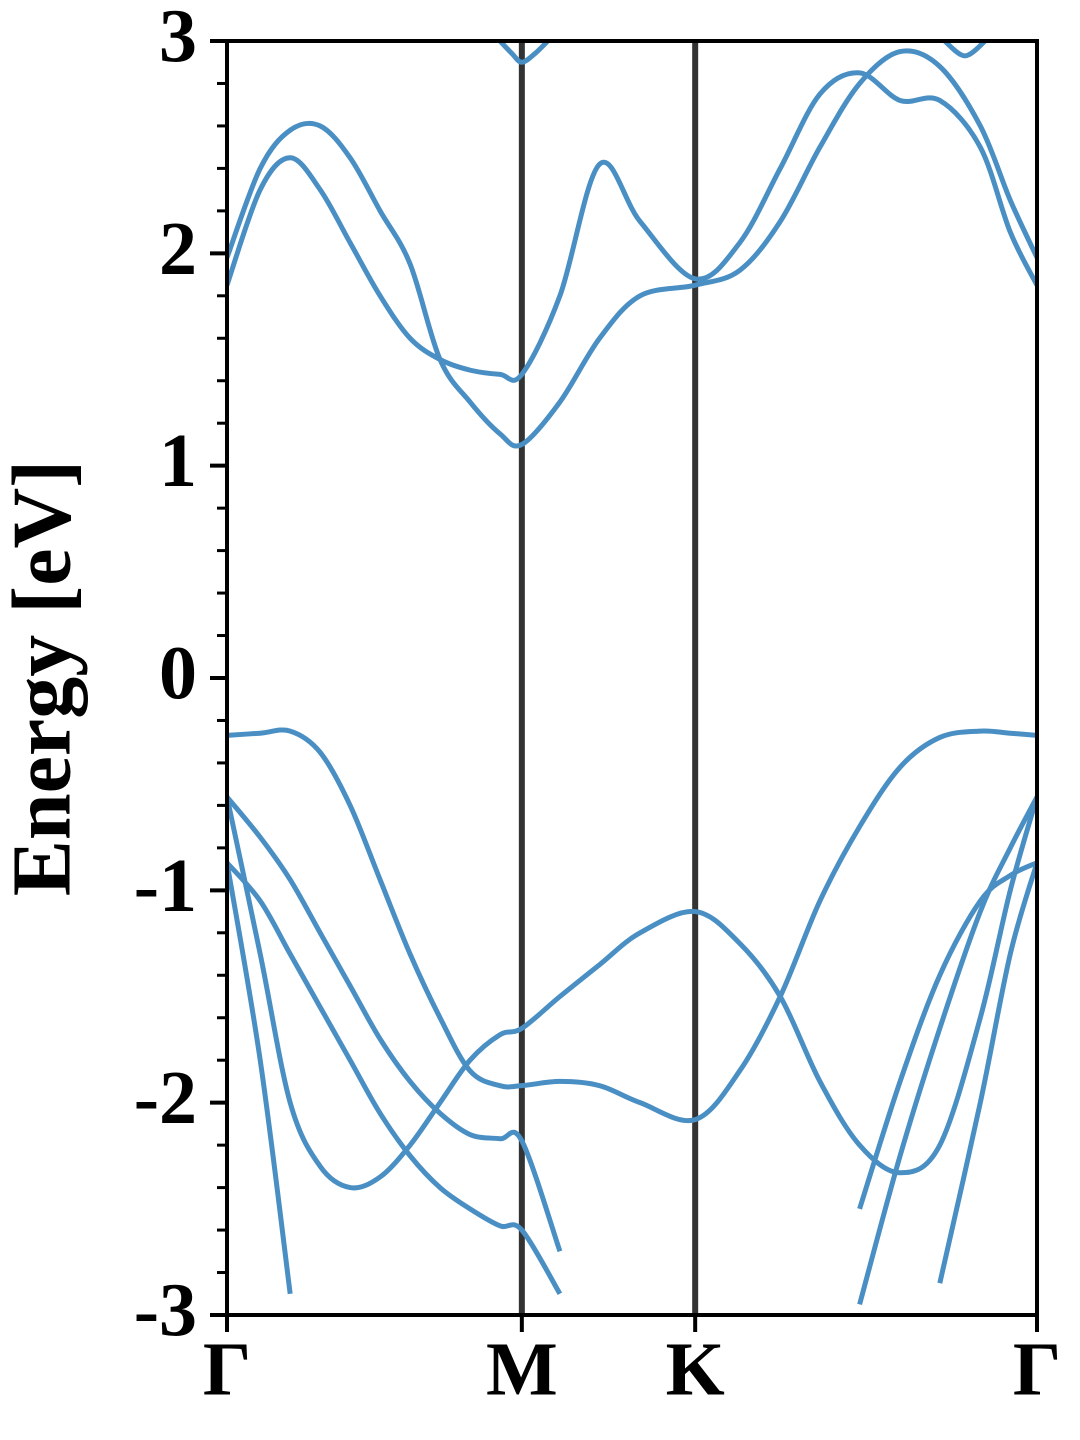  I want to click on y-tick-label: 3, so click(178, 39).